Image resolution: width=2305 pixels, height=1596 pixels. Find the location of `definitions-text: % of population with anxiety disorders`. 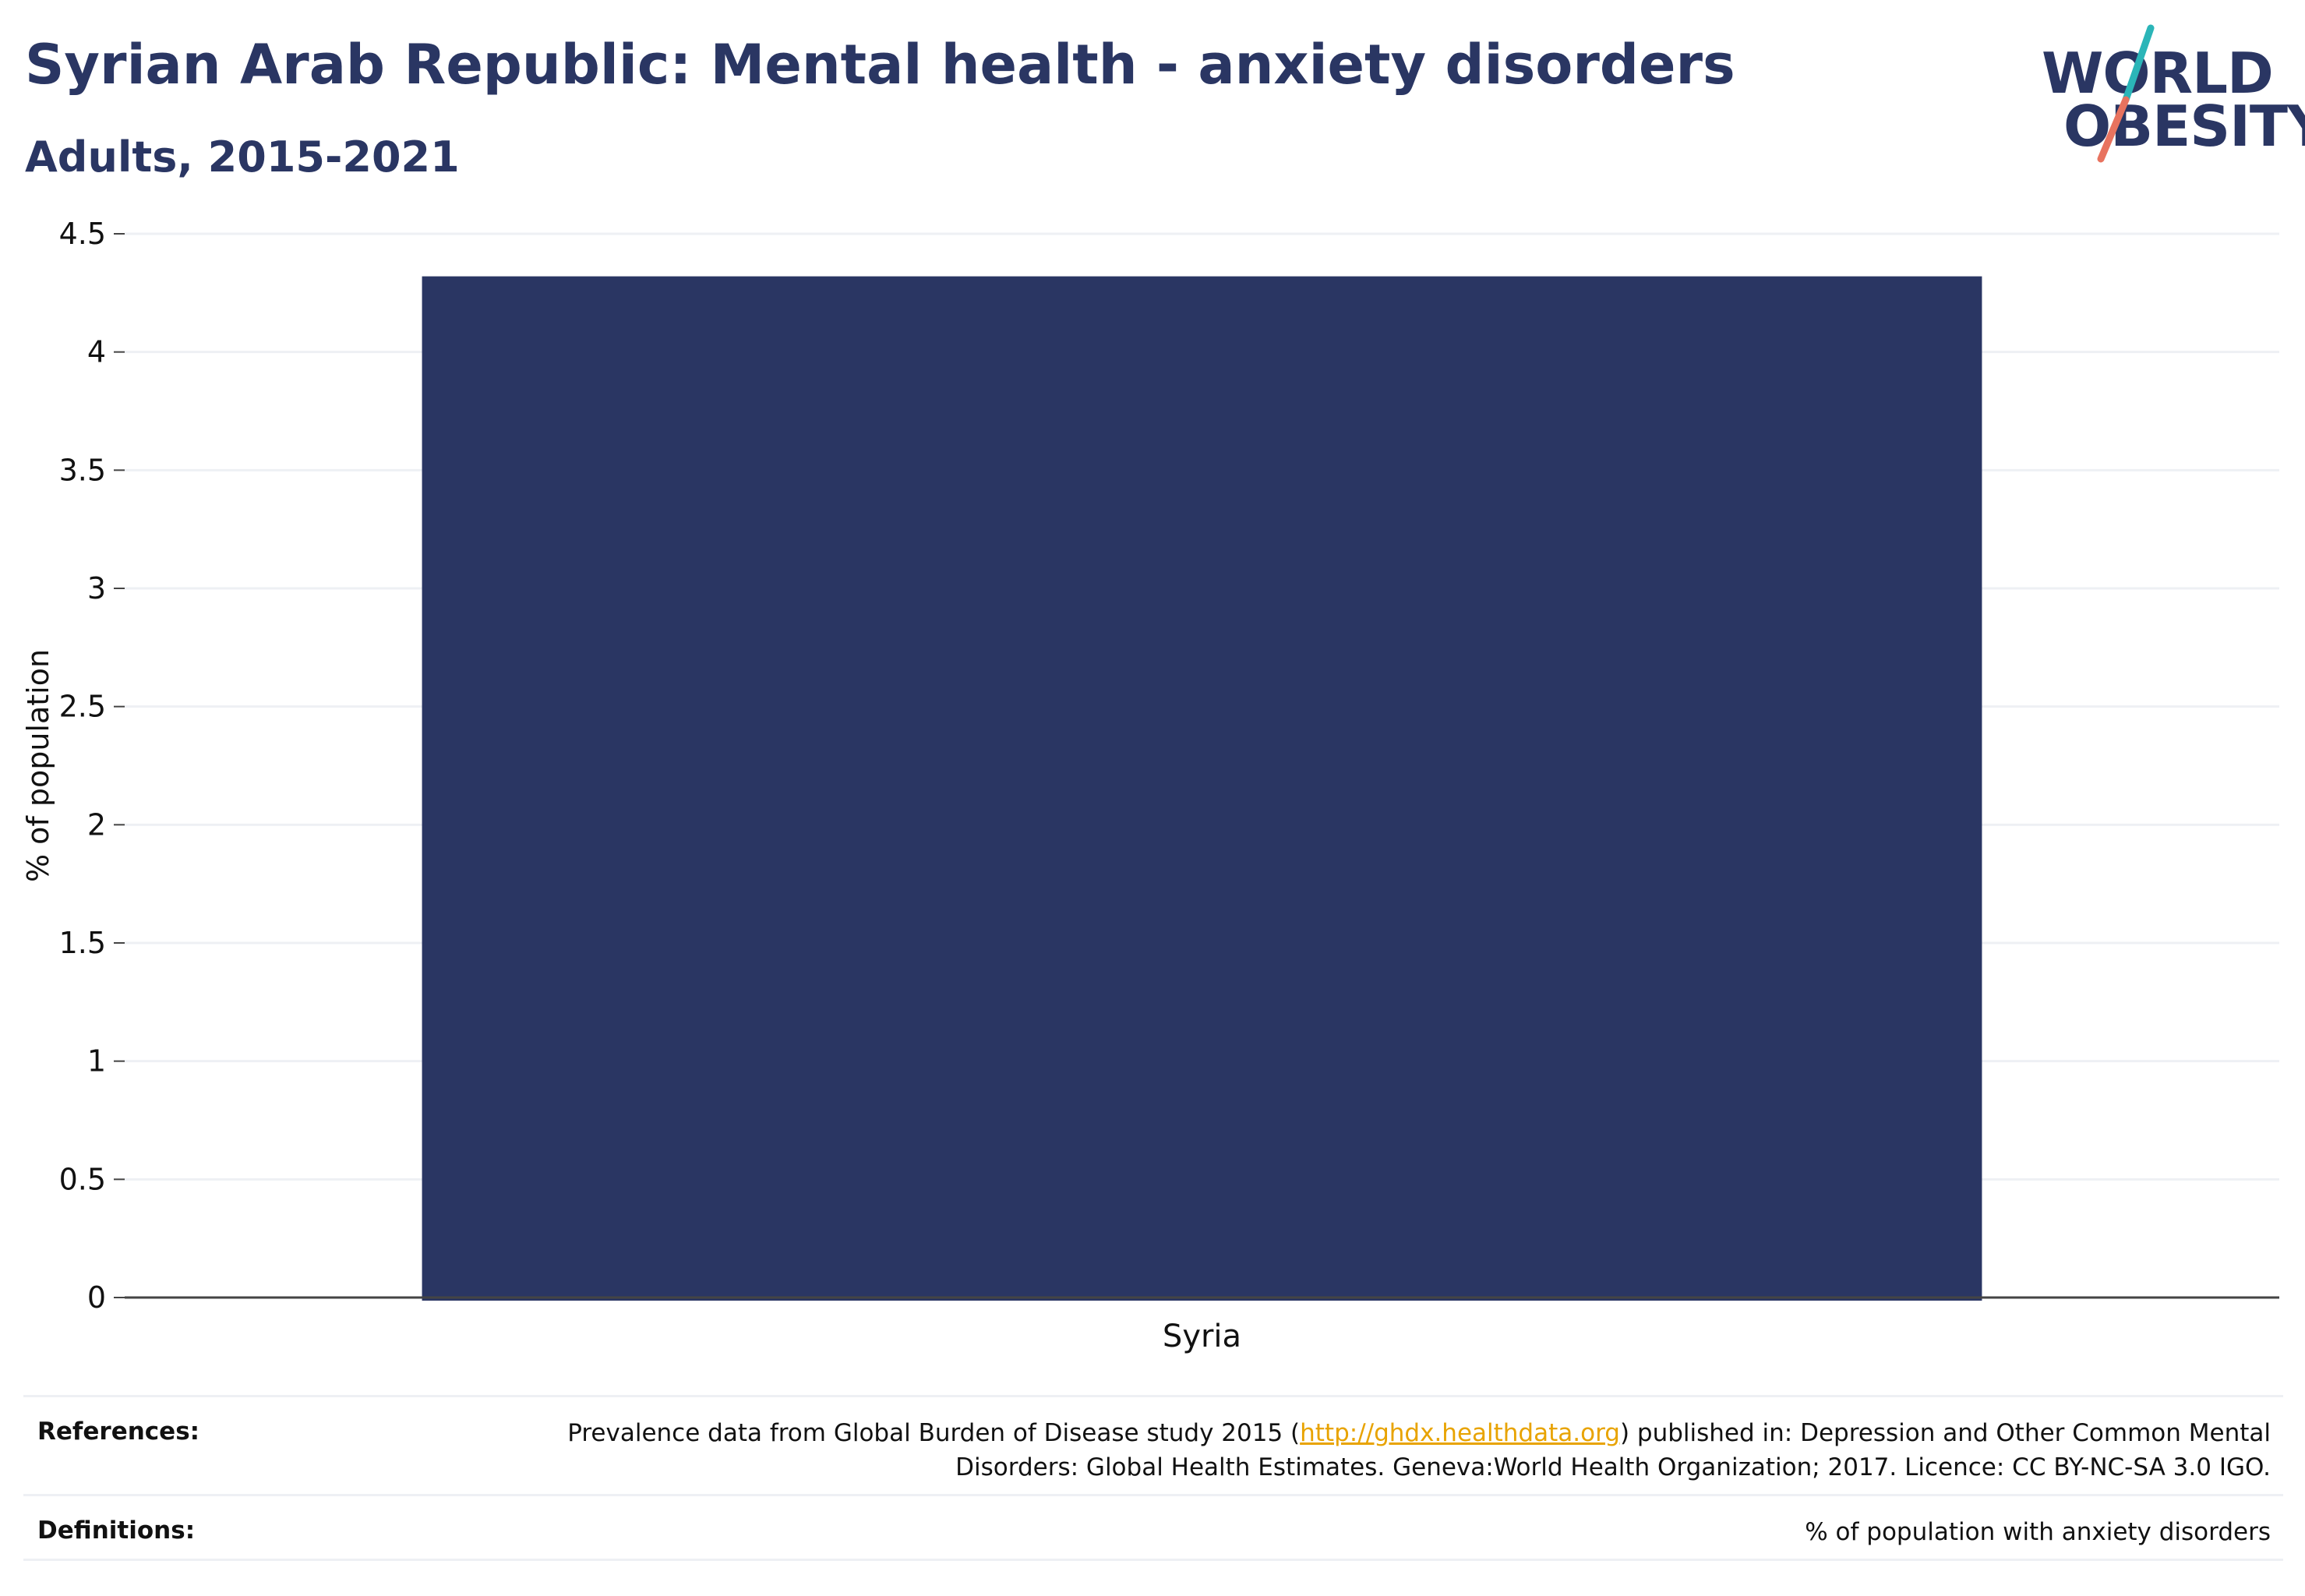

definitions-text: % of population with anxiety disorders is located at coordinates (2038, 1532).